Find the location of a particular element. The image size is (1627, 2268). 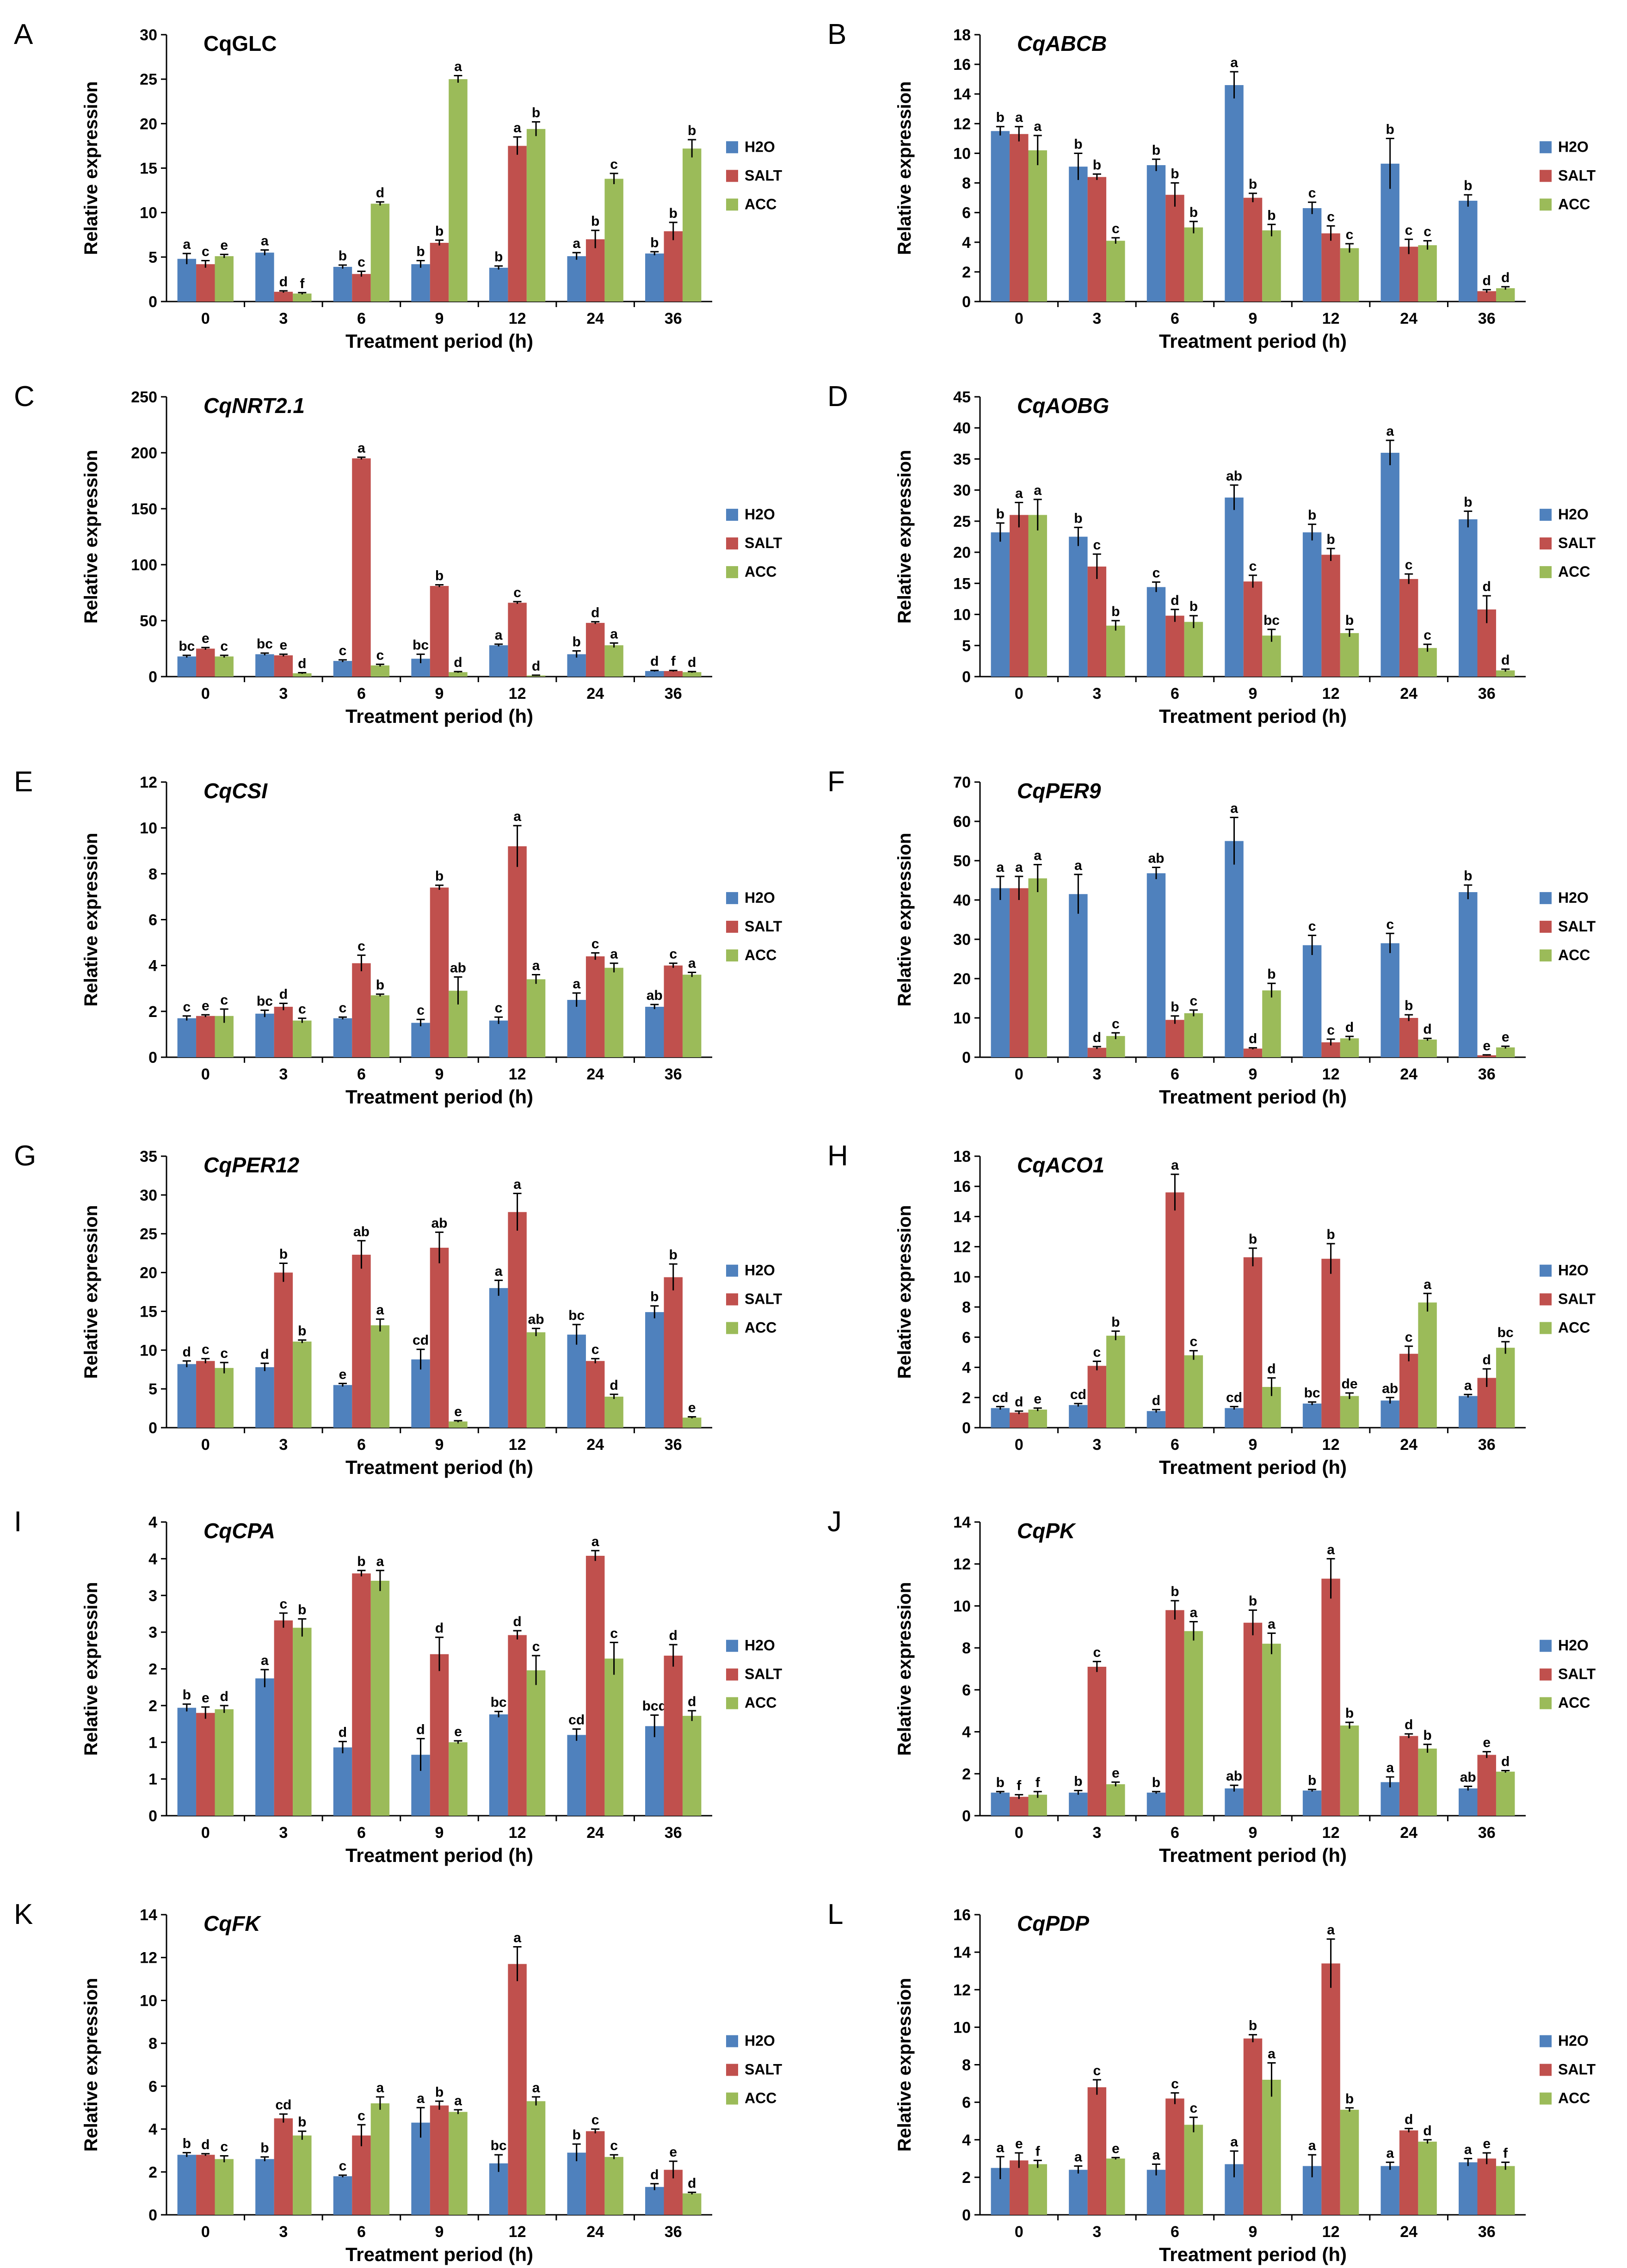

significance-letter-h: a is located at coordinates (1468, 1385).